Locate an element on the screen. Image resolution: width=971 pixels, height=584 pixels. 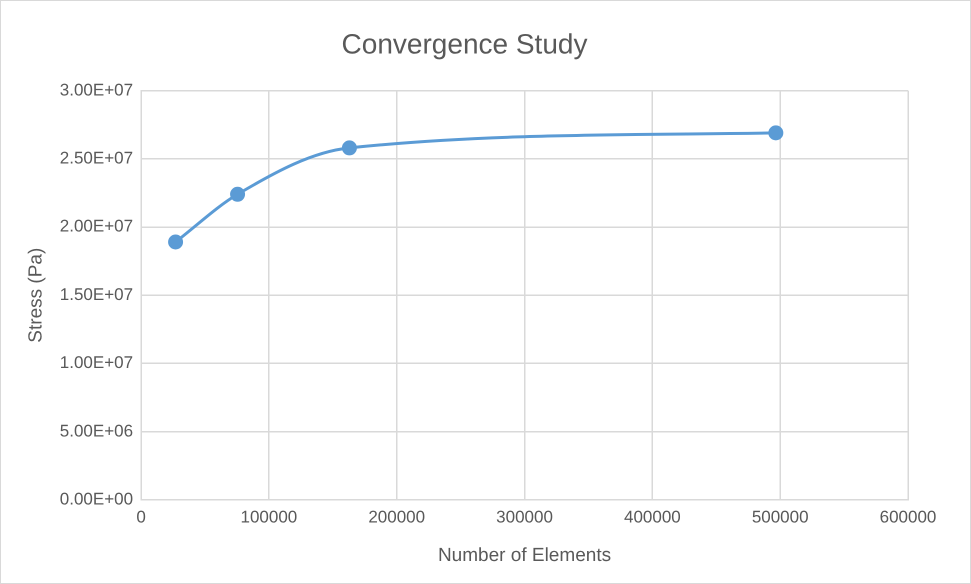
x-tick-label: 600000 is located at coordinates (908, 517).